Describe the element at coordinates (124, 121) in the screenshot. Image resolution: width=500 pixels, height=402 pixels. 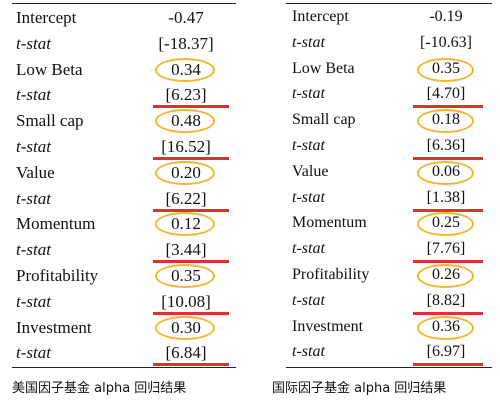
I see `coef-row: Small cap 0.48` at that location.